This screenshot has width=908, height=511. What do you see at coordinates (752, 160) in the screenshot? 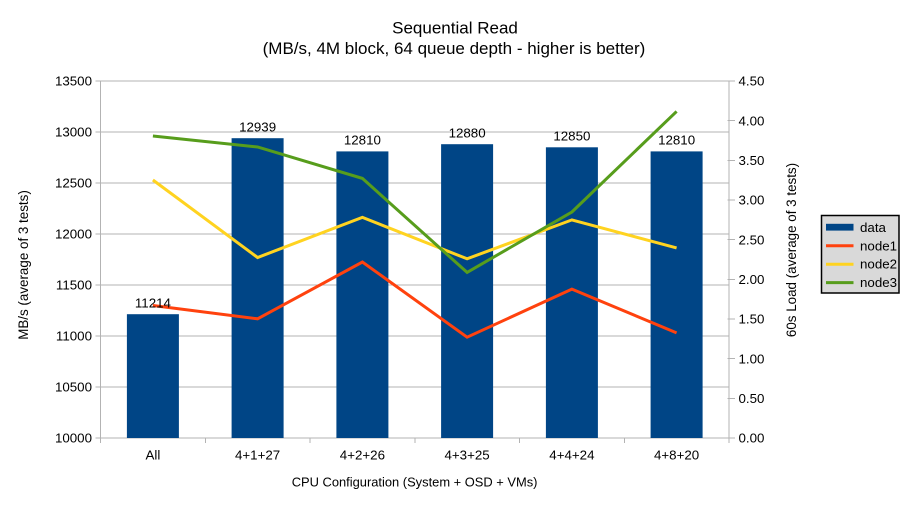
I see `svg-text: 3.50` at bounding box center [752, 160].